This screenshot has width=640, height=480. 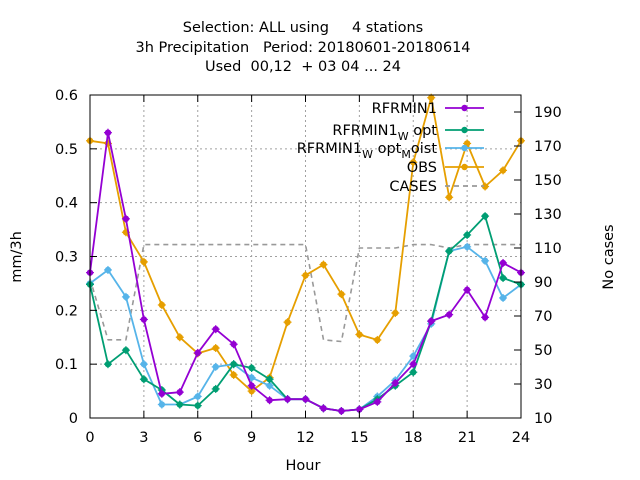 I want to click on x-tick-label: 3, so click(x=143, y=438).